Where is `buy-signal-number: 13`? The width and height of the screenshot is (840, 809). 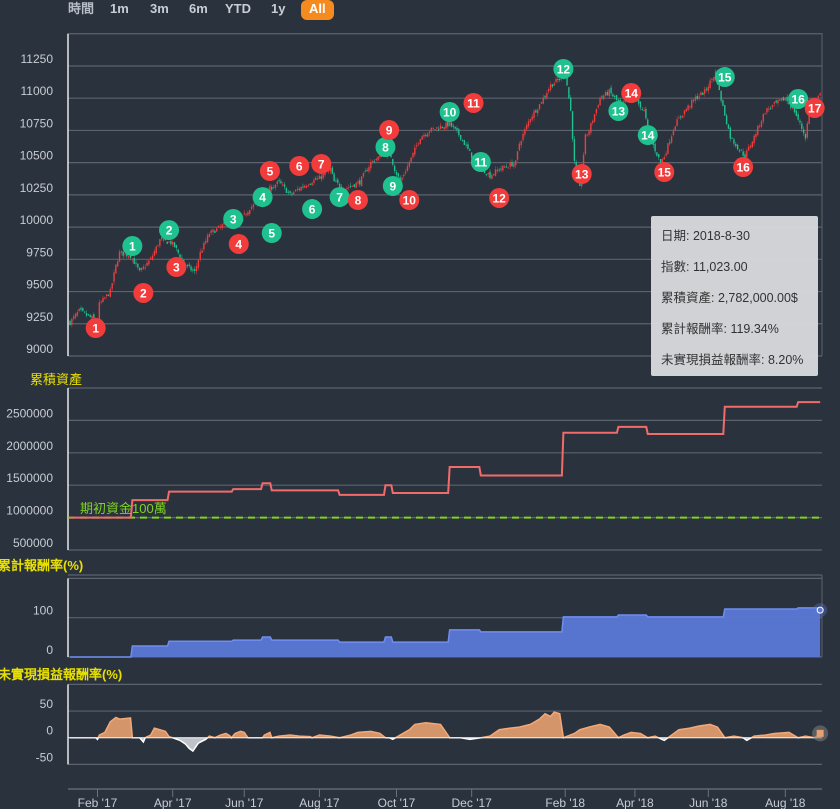
buy-signal-number: 13 is located at coordinates (619, 111).